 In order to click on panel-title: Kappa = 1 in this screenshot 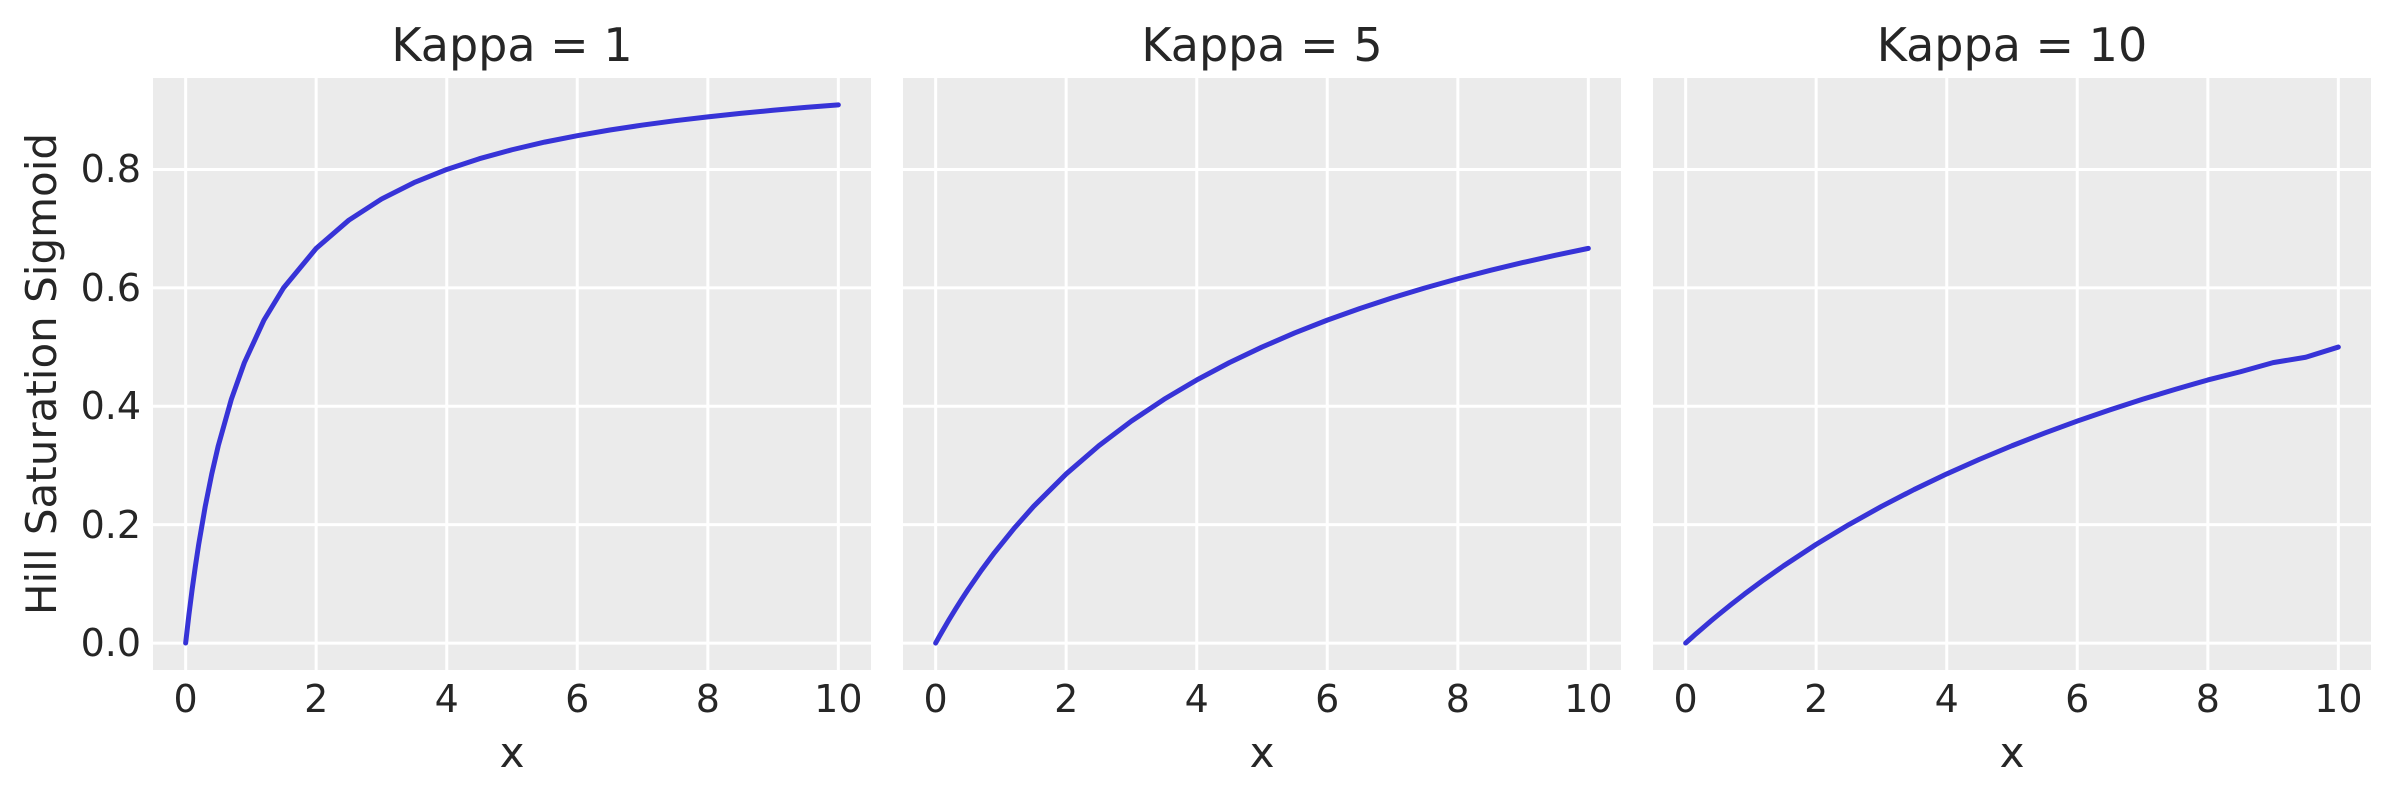, I will do `click(512, 45)`.